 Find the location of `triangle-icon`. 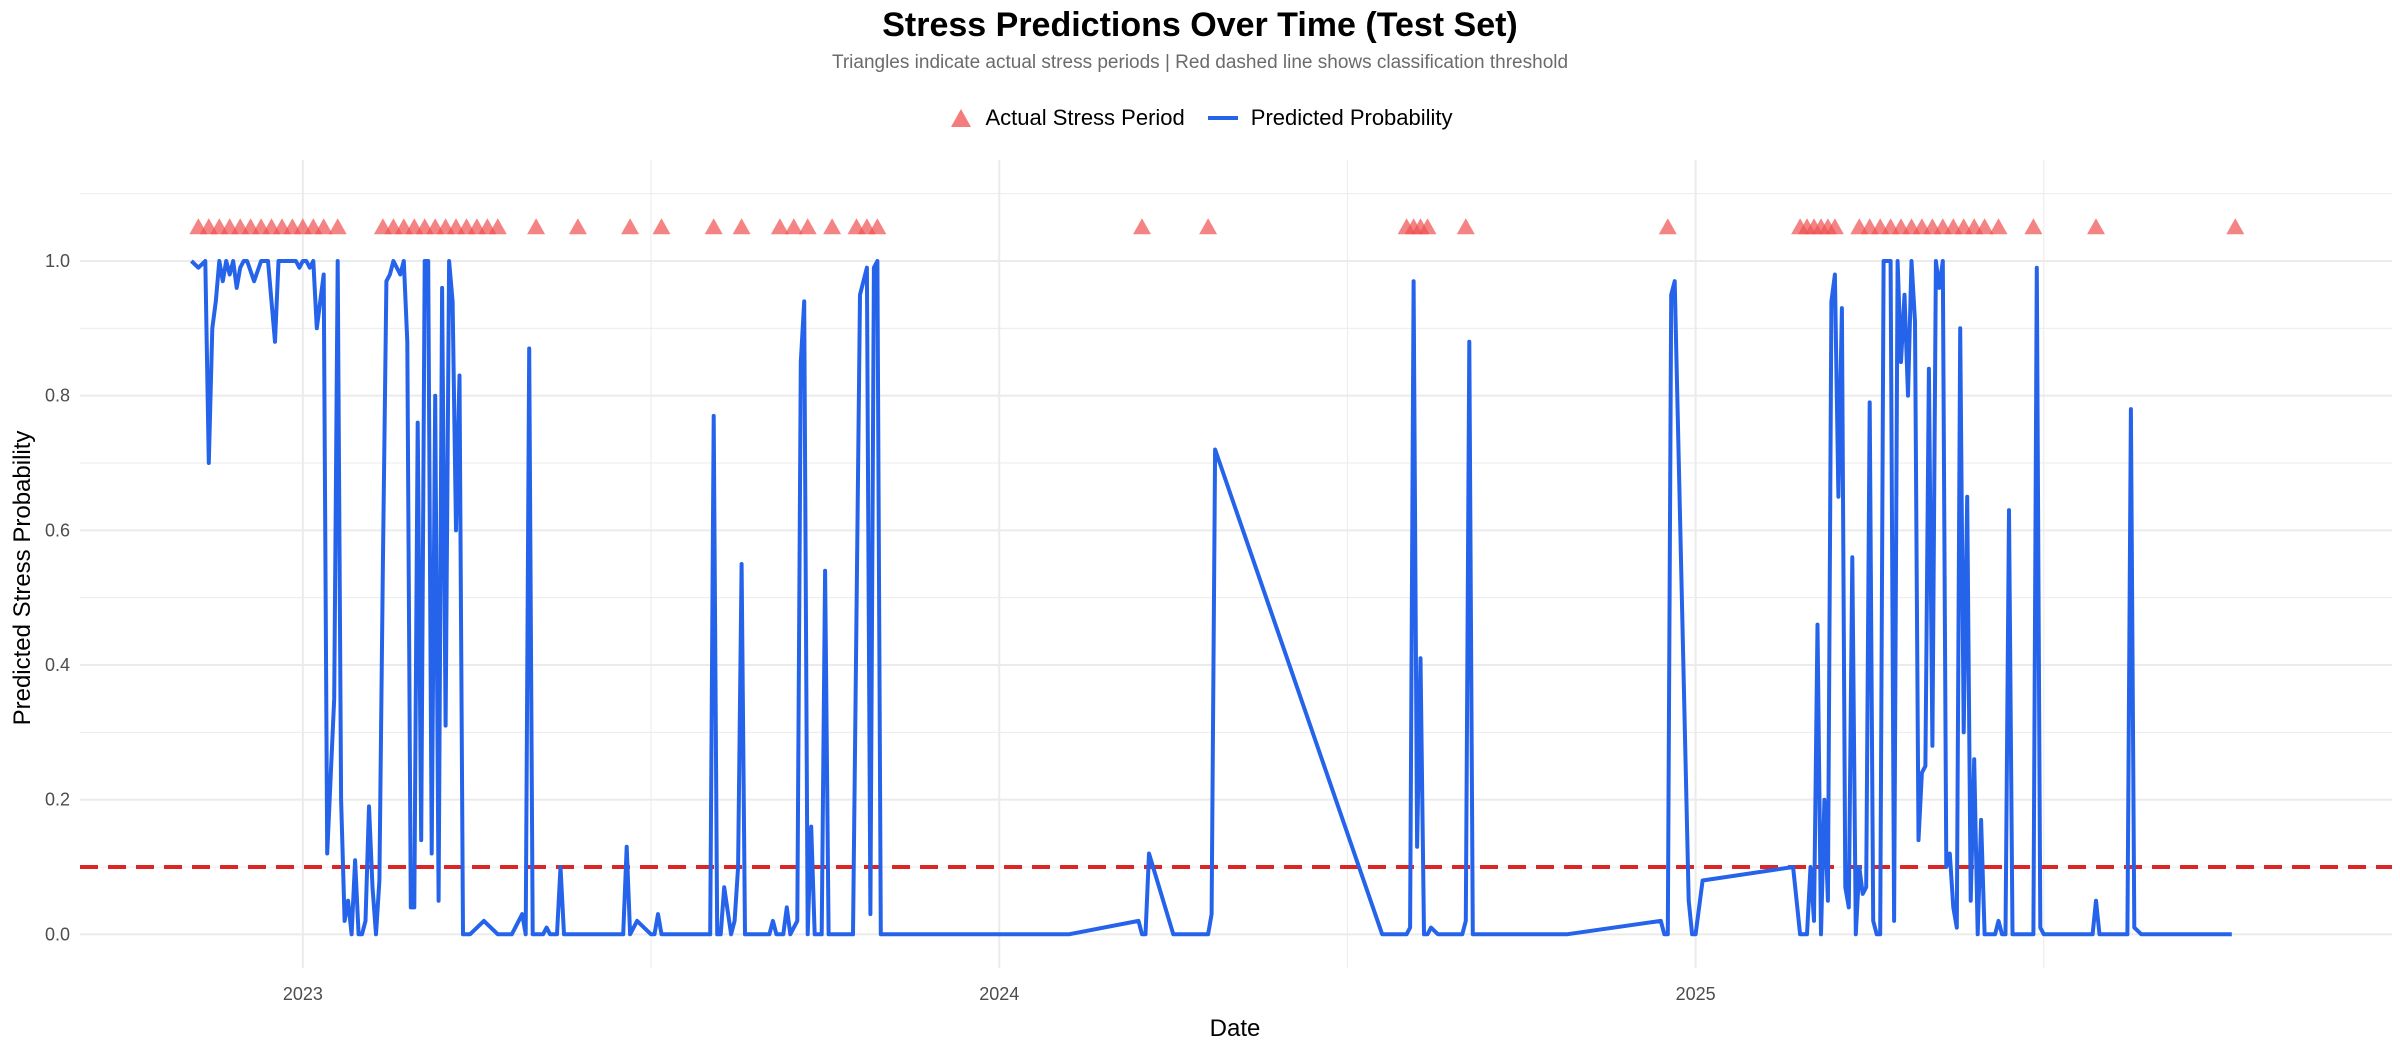

triangle-icon is located at coordinates (961, 118).